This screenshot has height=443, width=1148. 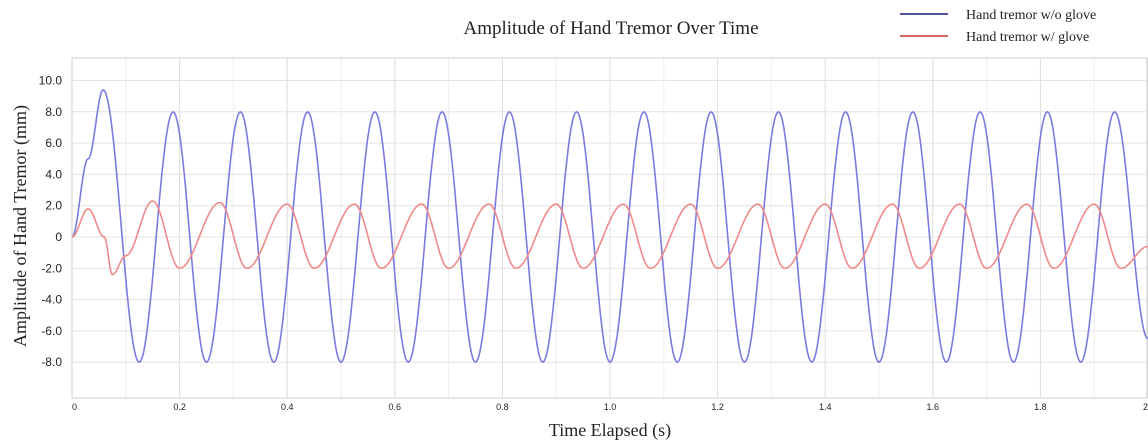 I want to click on y-tick-label: 0, so click(x=58, y=237).